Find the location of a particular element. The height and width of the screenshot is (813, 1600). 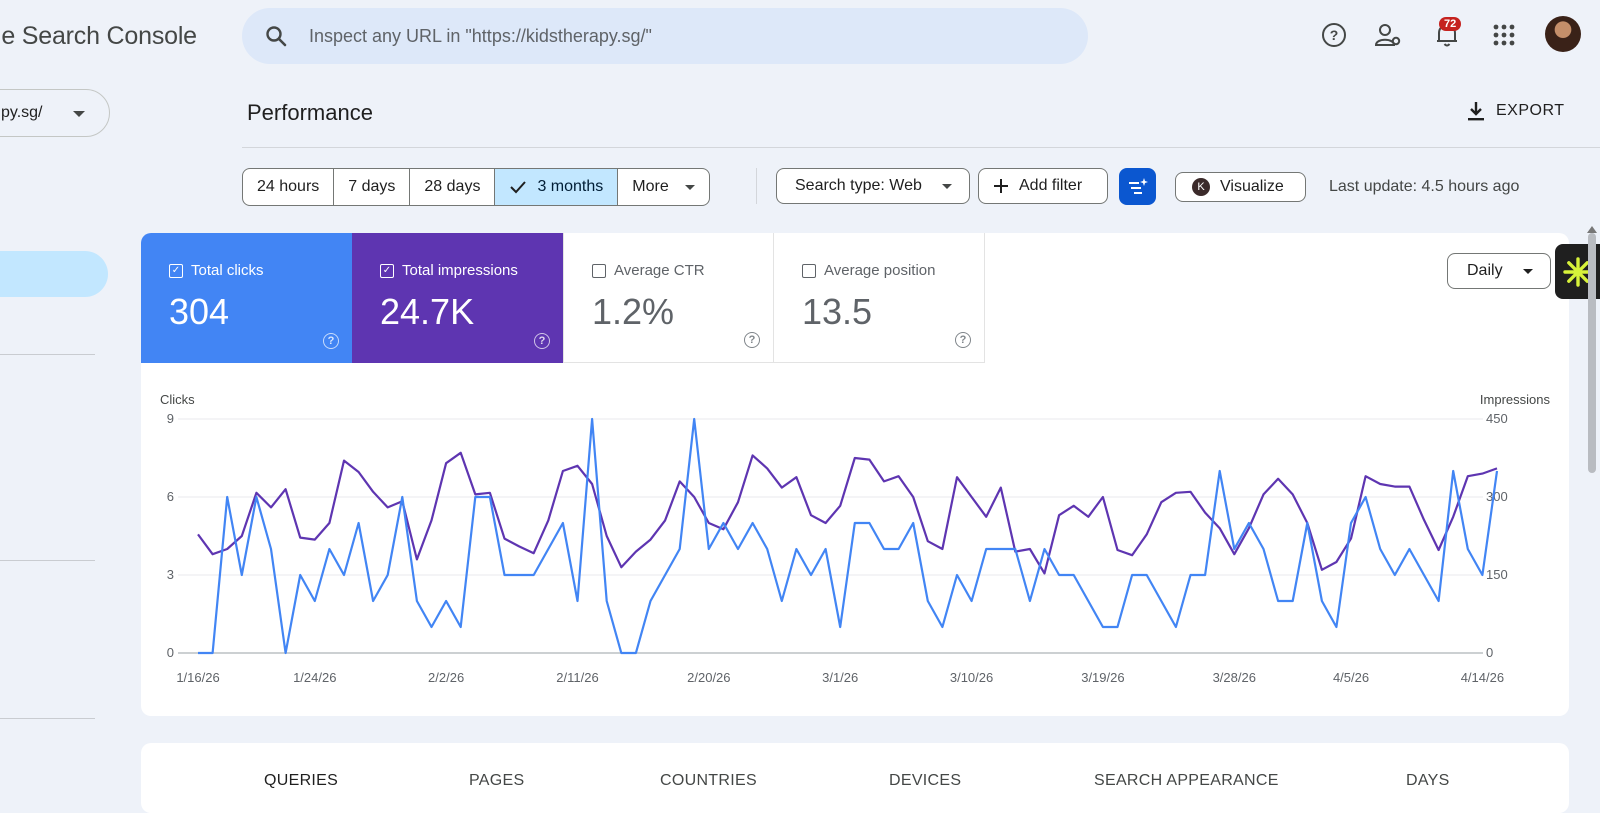

add-filter-button: Add filter is located at coordinates (1043, 186).